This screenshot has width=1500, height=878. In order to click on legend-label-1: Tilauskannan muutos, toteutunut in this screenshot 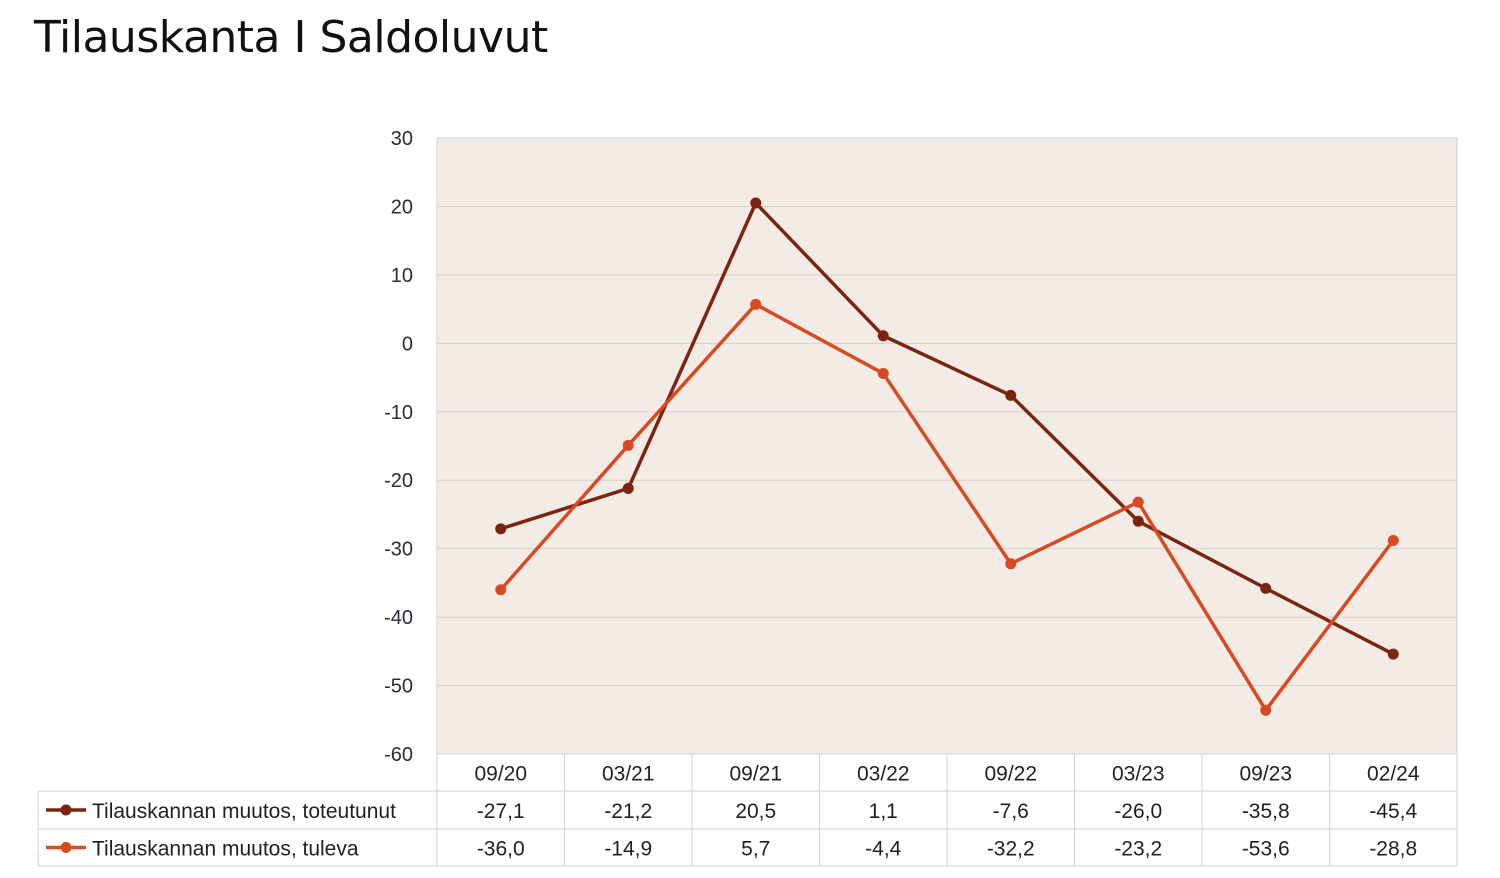, I will do `click(244, 811)`.